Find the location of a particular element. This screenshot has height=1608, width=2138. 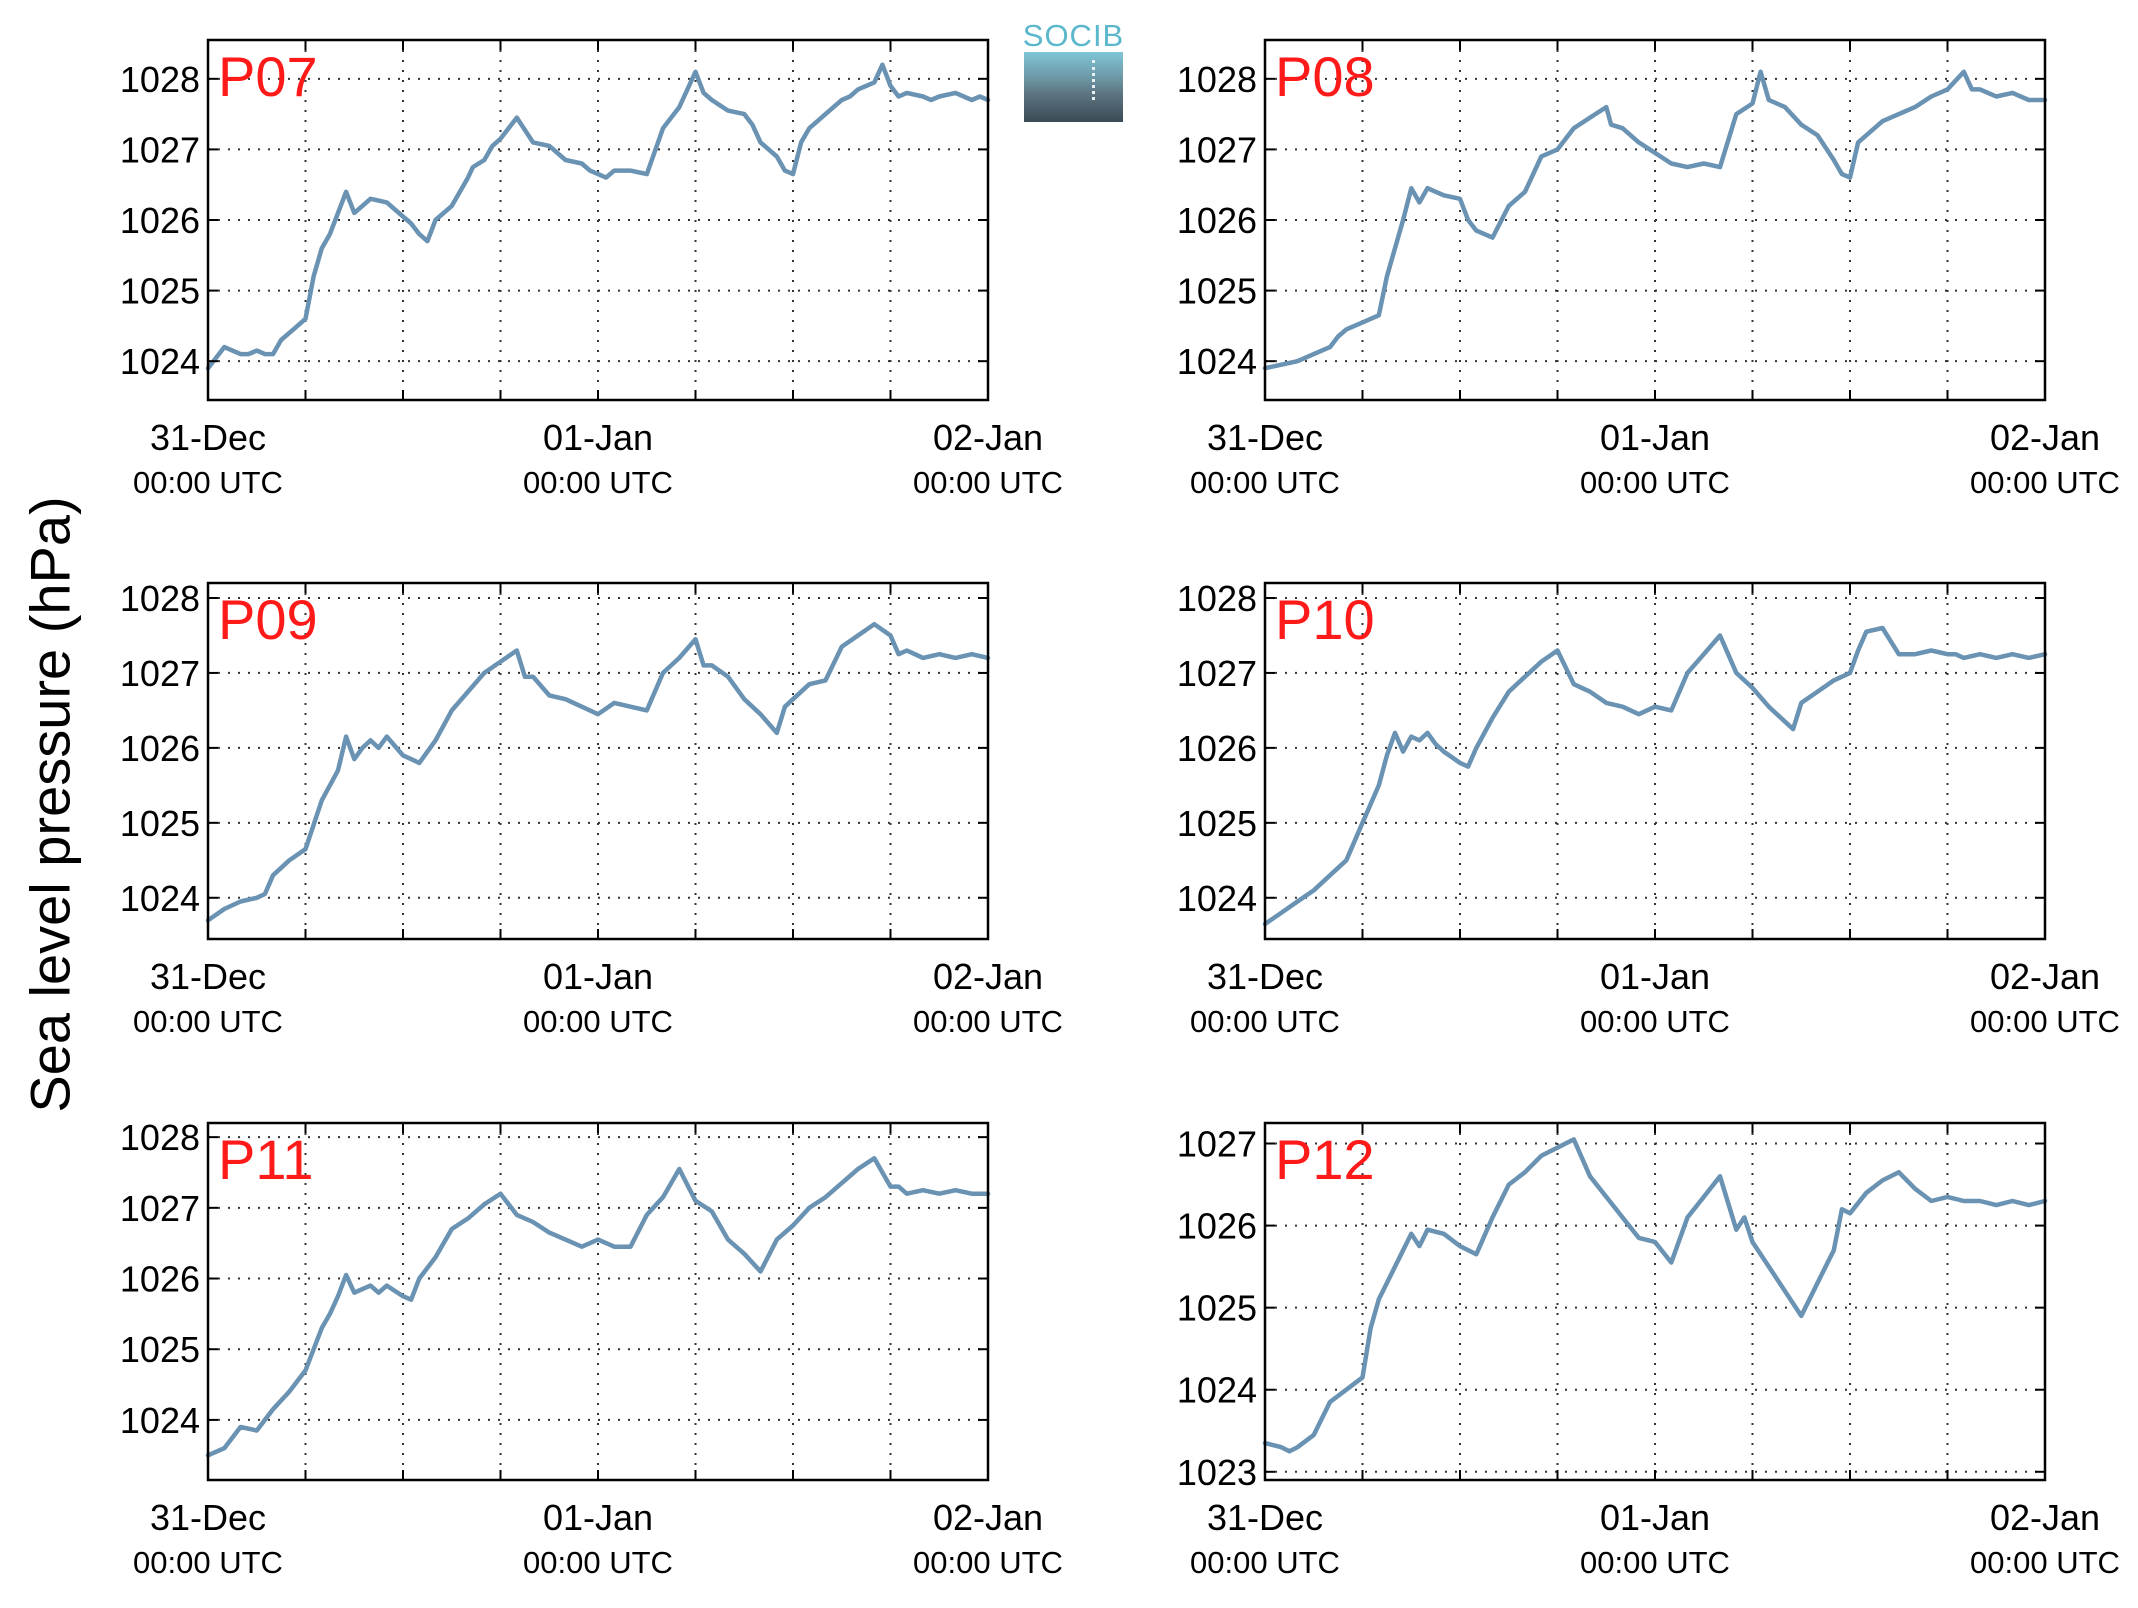

station-label: P12 is located at coordinates (1325, 1159).